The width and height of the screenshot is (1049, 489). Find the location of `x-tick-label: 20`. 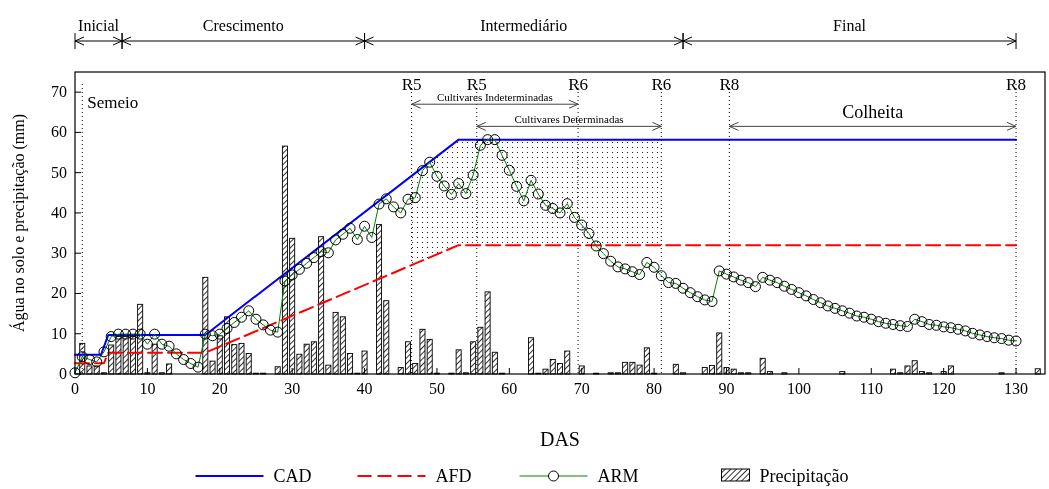

x-tick-label: 20 is located at coordinates (219, 388).